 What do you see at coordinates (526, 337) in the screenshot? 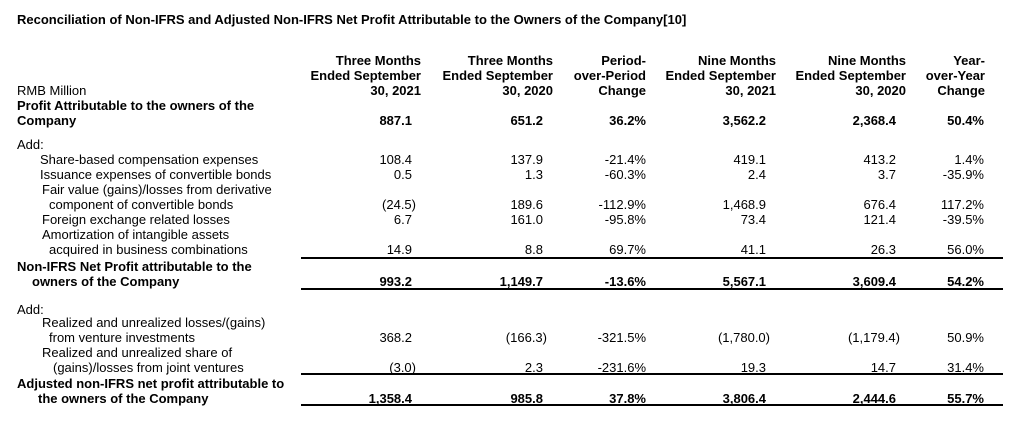
I see `cell-value: (166.3)` at bounding box center [526, 337].